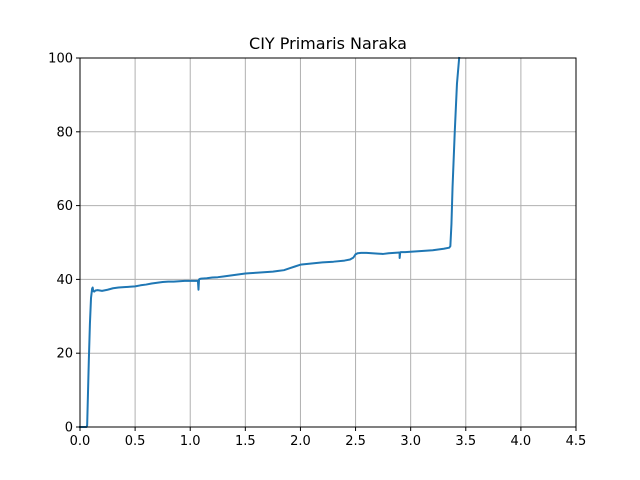 The image size is (640, 480). What do you see at coordinates (521, 441) in the screenshot?
I see `x-tick-label: 4.0` at bounding box center [521, 441].